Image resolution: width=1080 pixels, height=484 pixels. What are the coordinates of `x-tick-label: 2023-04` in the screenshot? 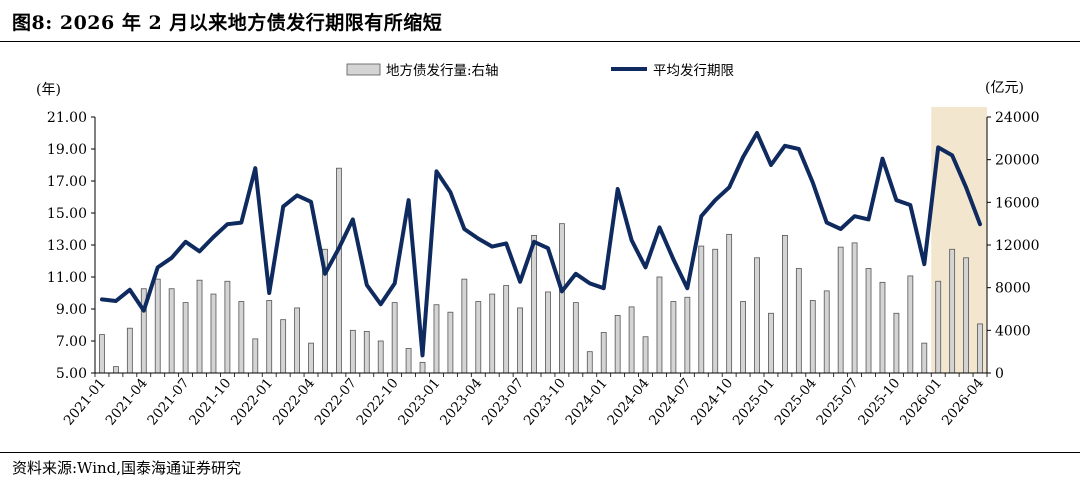 It's located at (461, 401).